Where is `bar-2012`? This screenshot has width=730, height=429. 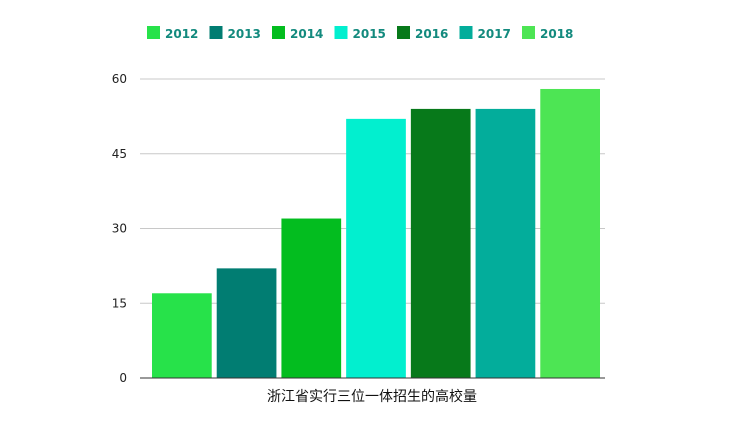 bar-2012 is located at coordinates (182, 335).